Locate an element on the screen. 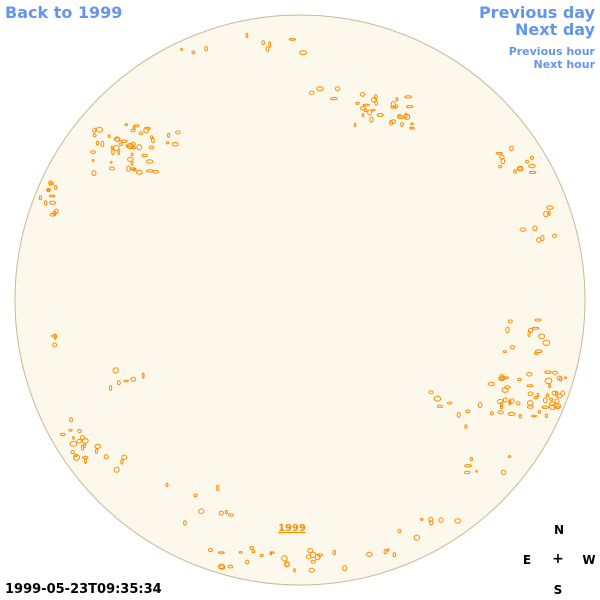 The width and height of the screenshot is (600, 600). compass-south: S is located at coordinates (558, 590).